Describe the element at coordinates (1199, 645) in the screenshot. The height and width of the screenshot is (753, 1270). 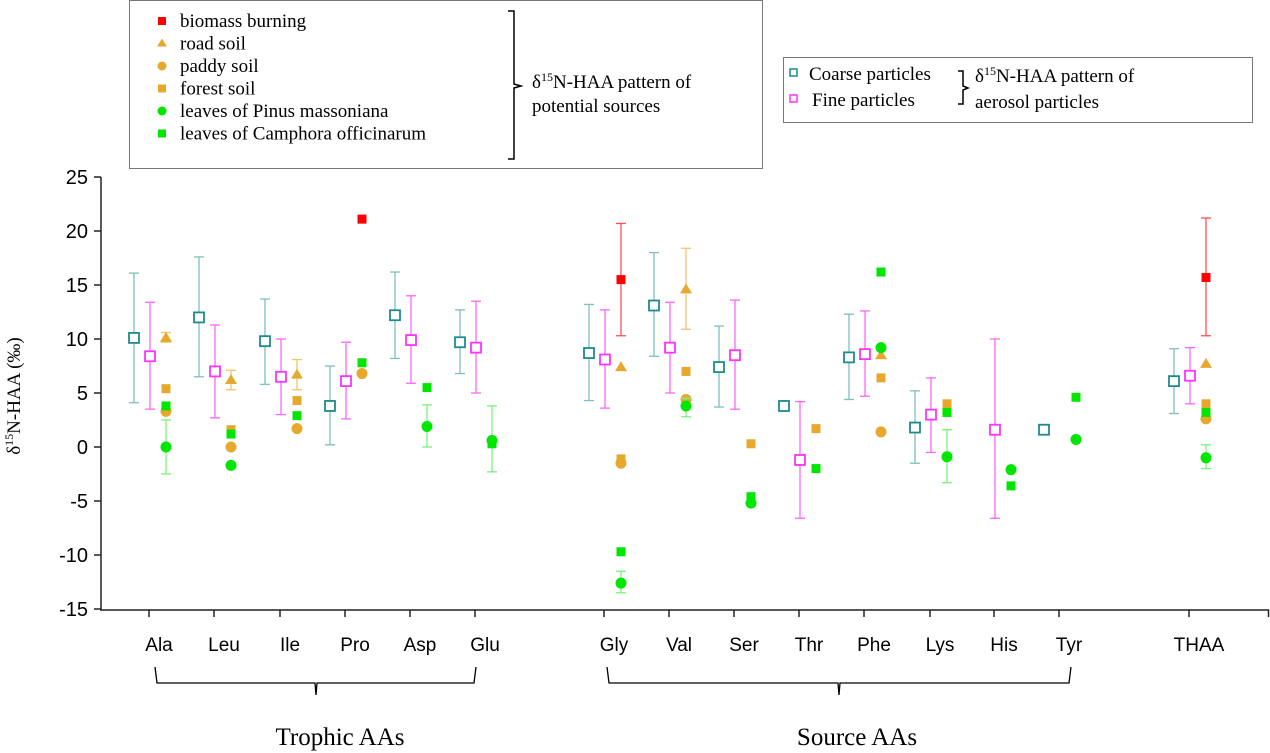
I see `x-tick-label: THAA` at that location.